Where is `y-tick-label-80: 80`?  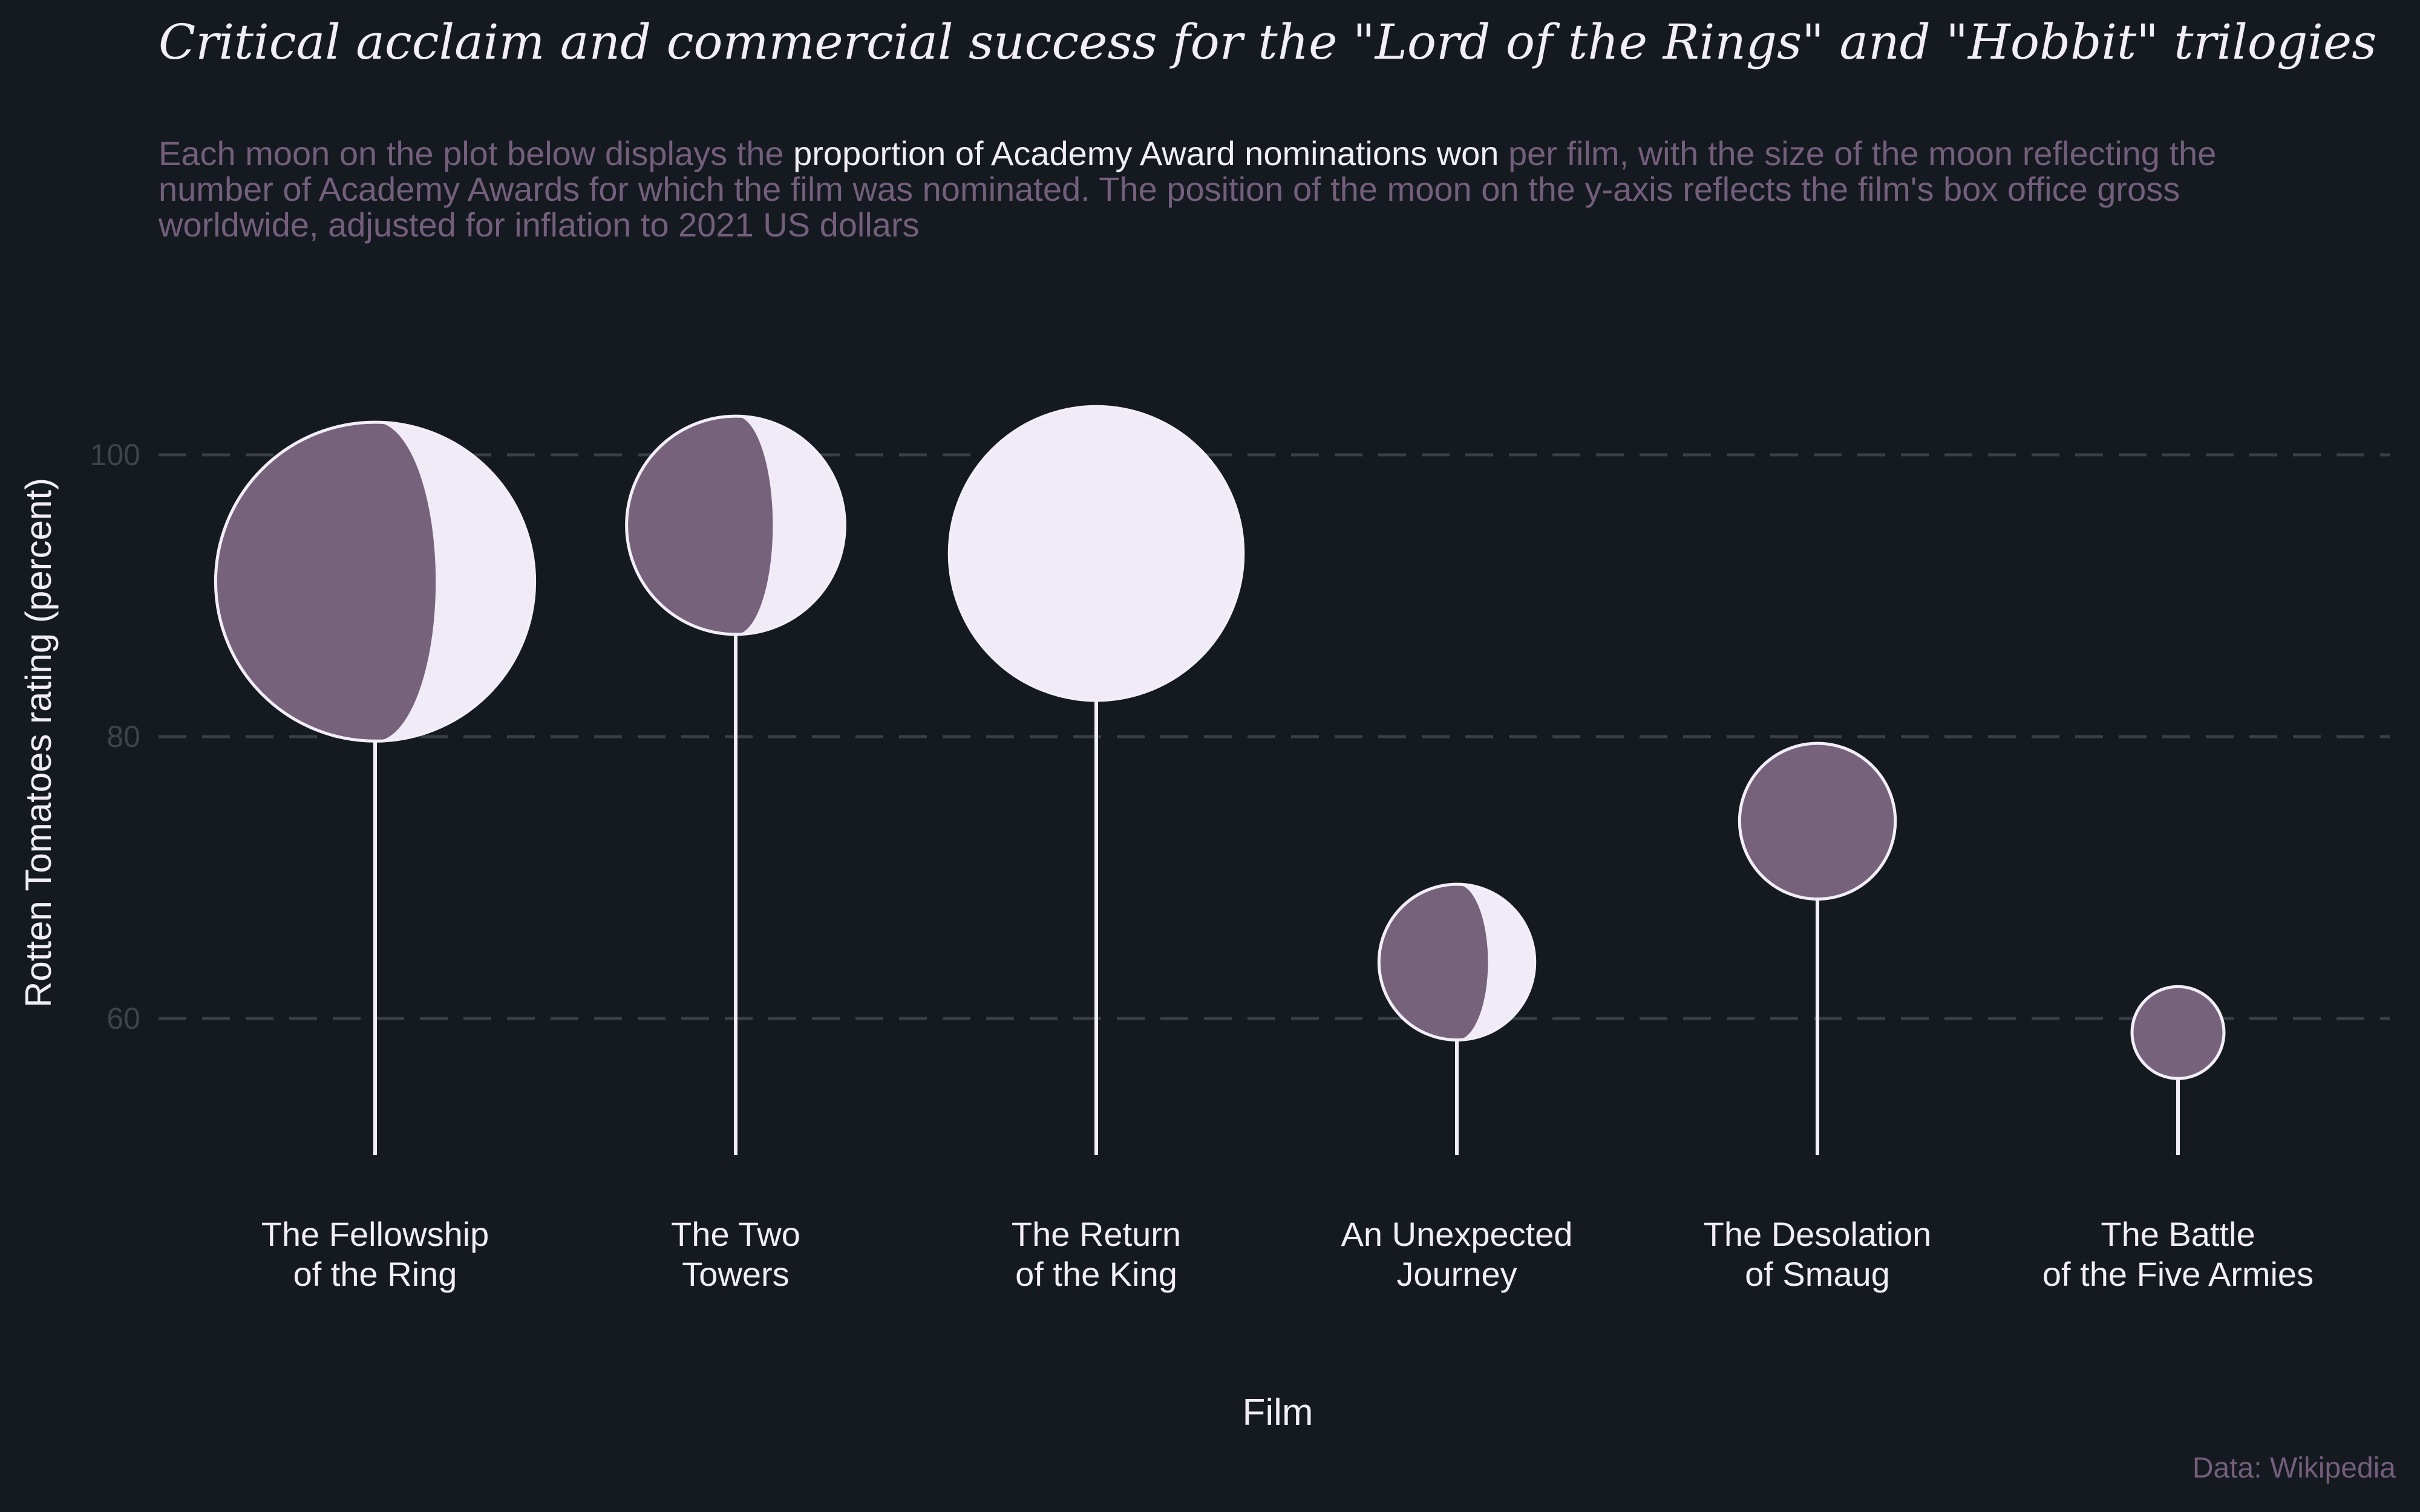 y-tick-label-80: 80 is located at coordinates (123, 737).